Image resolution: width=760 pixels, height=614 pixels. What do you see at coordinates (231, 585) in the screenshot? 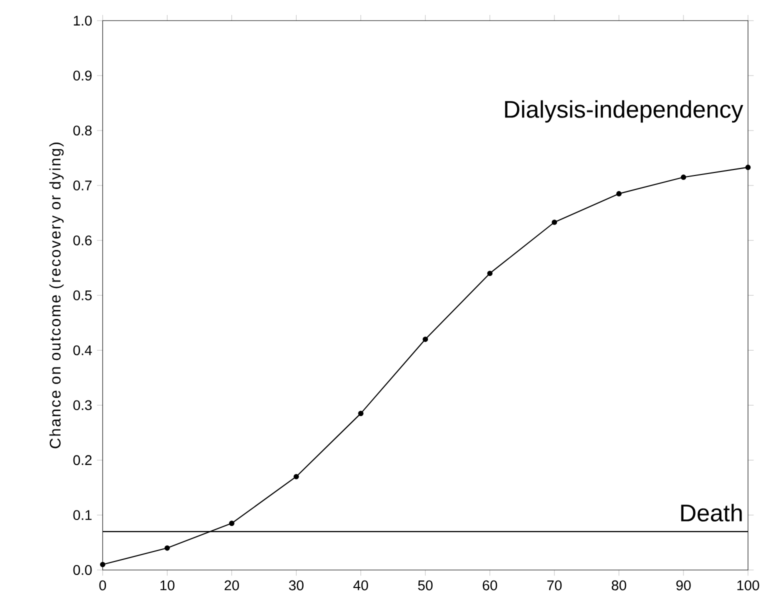
I see `x-tick-label: 20` at bounding box center [231, 585].